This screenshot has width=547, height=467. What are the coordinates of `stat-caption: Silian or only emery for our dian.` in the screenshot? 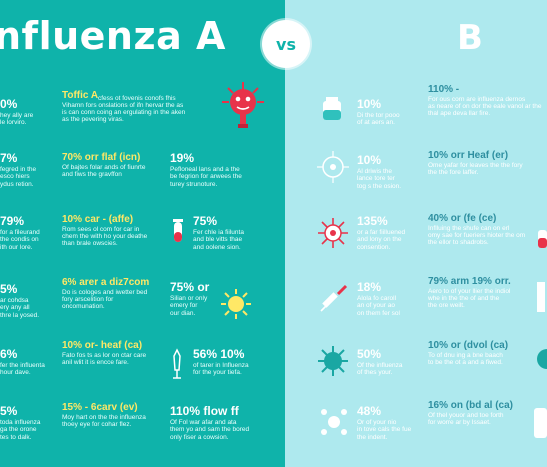 It's located at (189, 305).